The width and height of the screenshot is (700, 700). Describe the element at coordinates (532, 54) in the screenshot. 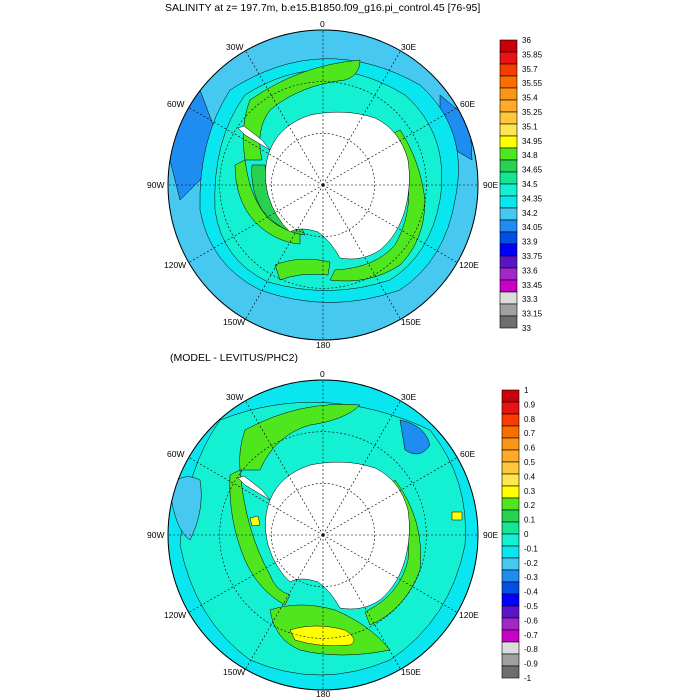

I see `colorbar-label: 35.85` at that location.